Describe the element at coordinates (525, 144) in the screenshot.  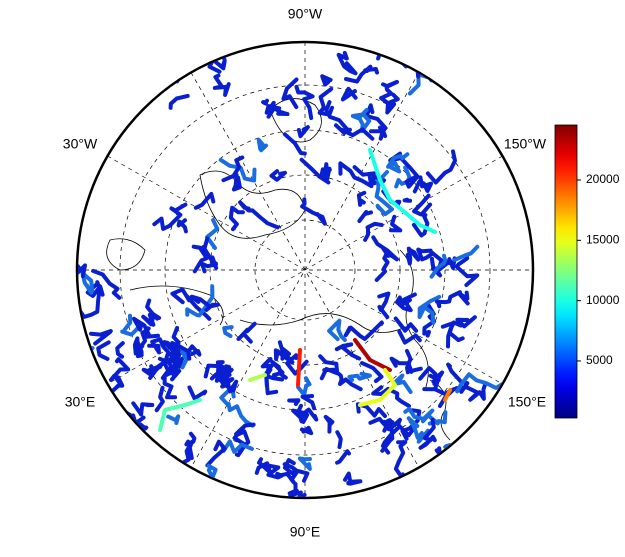
I see `longitude-label: 150°W` at that location.